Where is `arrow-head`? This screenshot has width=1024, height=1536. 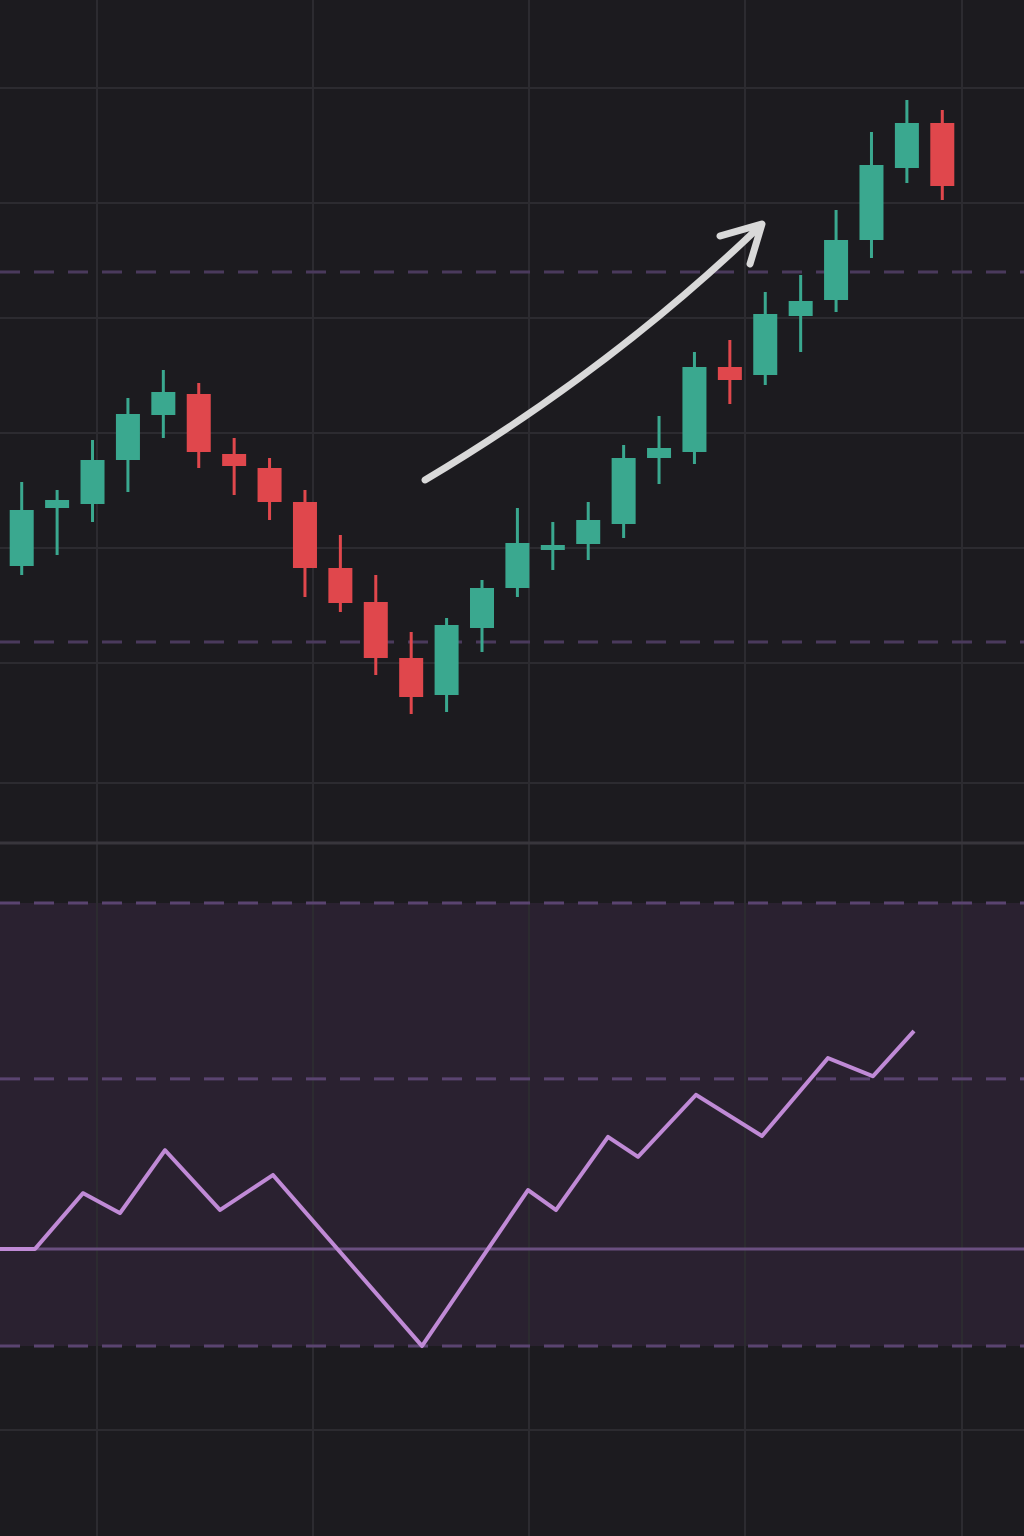
arrow-head is located at coordinates (741, 244).